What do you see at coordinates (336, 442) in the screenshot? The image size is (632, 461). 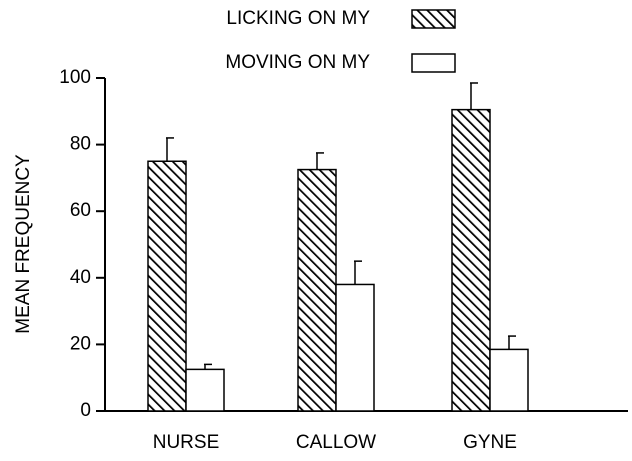 I see `x-tick-label: CALLOW` at bounding box center [336, 442].